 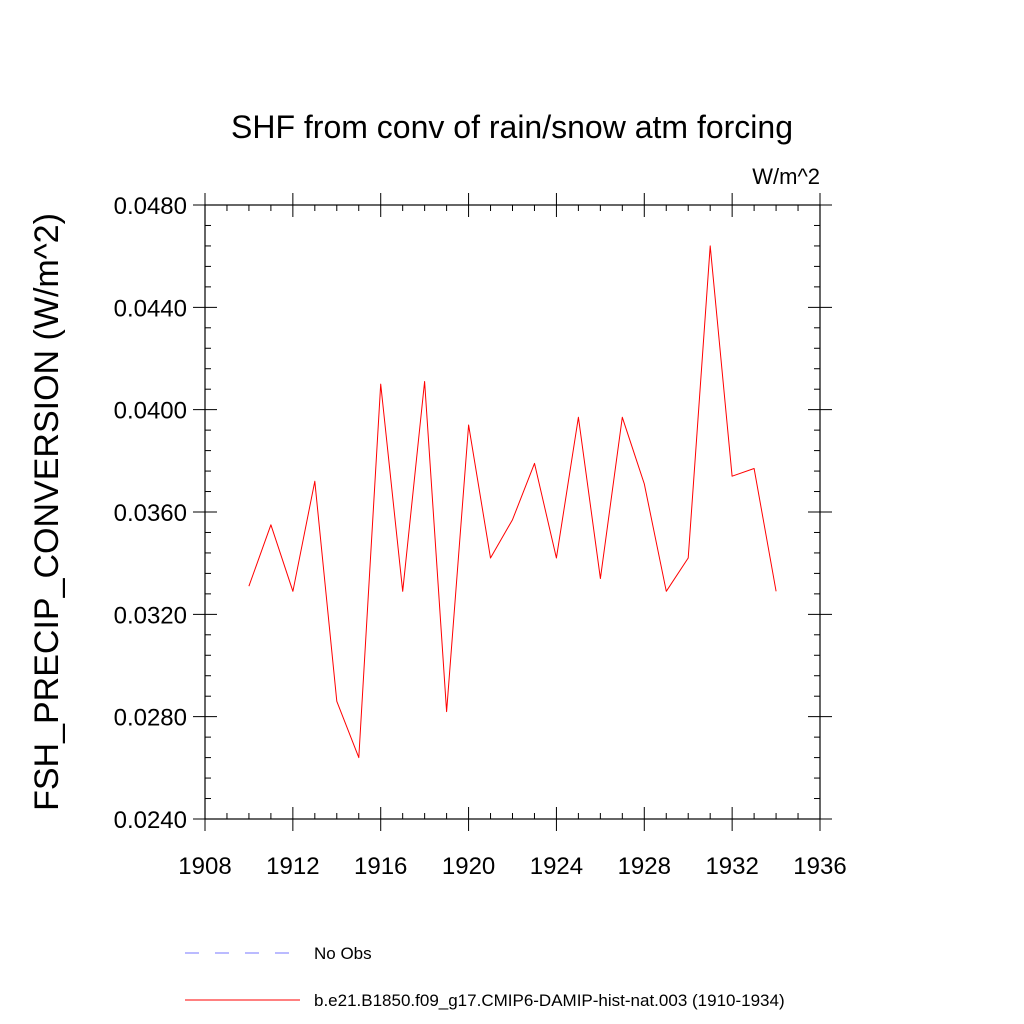 What do you see at coordinates (150, 615) in the screenshot?
I see `y-tick-label: 0.0320` at bounding box center [150, 615].